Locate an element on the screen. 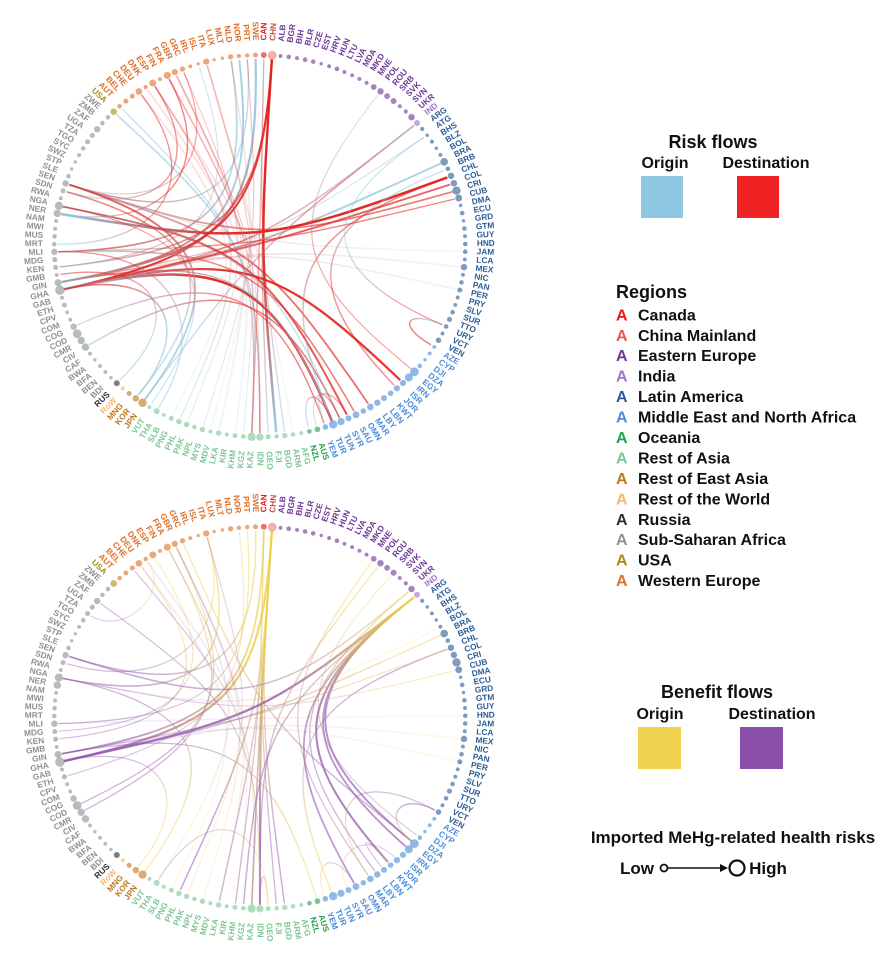  svg-text: Rest of East Asia is located at coordinates (703, 479).